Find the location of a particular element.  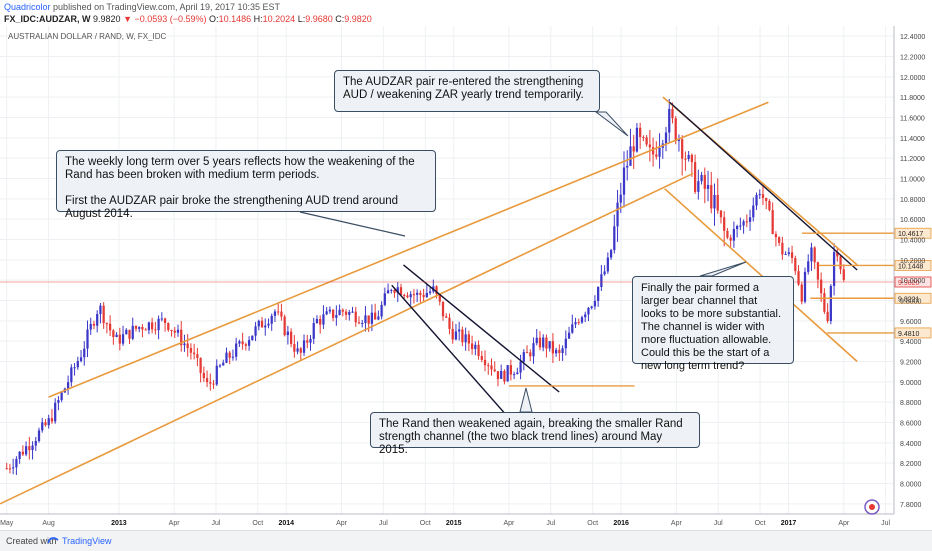

trend-line-black-bear is located at coordinates (763, 186).